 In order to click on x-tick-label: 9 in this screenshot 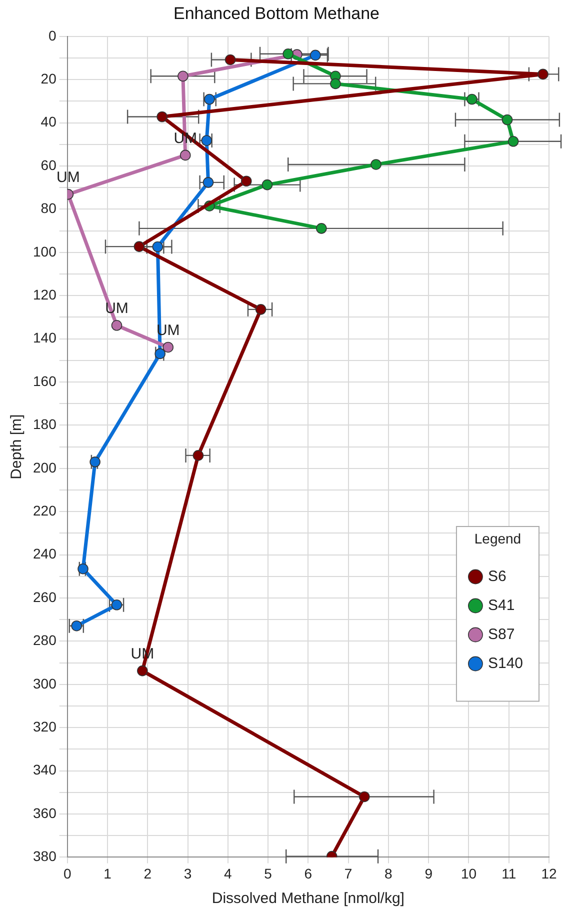, I will do `click(428, 873)`.